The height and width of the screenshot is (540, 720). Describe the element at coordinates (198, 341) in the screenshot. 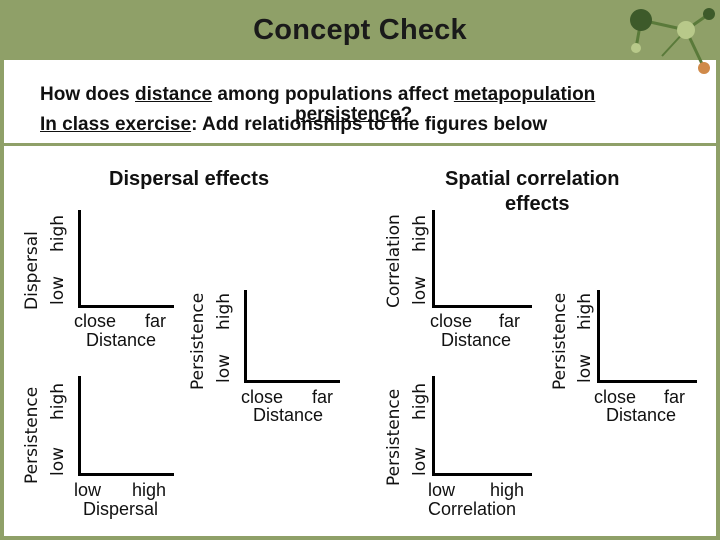

I see `p2-ylabel: Persistence` at that location.